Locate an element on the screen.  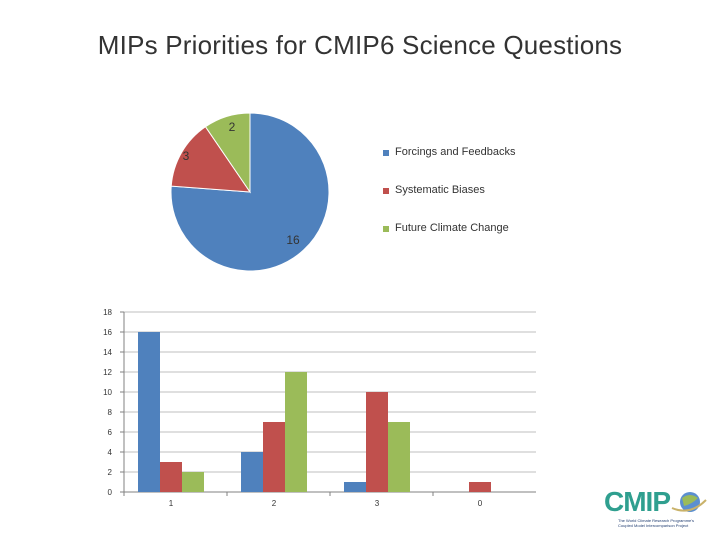
x-tick-label-0: 1 is located at coordinates (171, 503).